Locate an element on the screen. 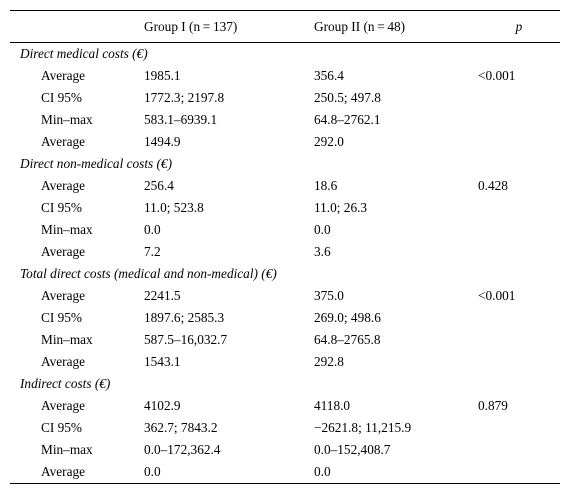 This screenshot has height=501, width=571. group-2-value: 269.0; 498.6 is located at coordinates (347, 317).